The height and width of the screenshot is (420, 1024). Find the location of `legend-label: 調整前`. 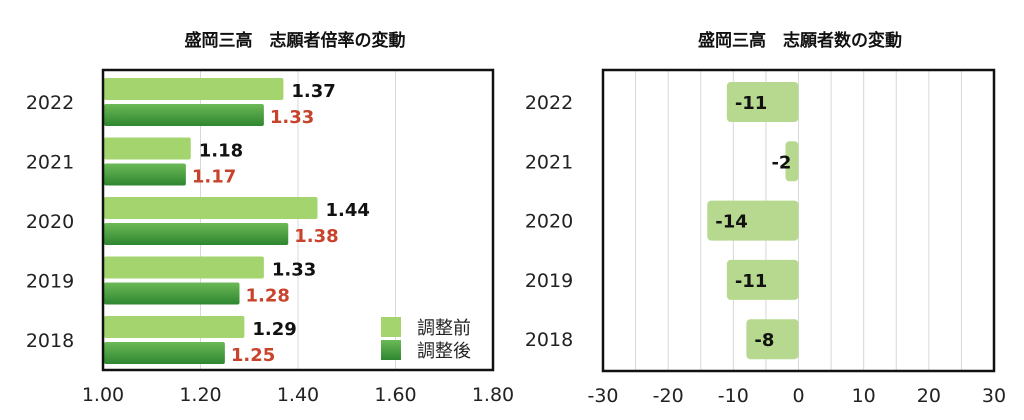

legend-label: 調整前 is located at coordinates (444, 328).